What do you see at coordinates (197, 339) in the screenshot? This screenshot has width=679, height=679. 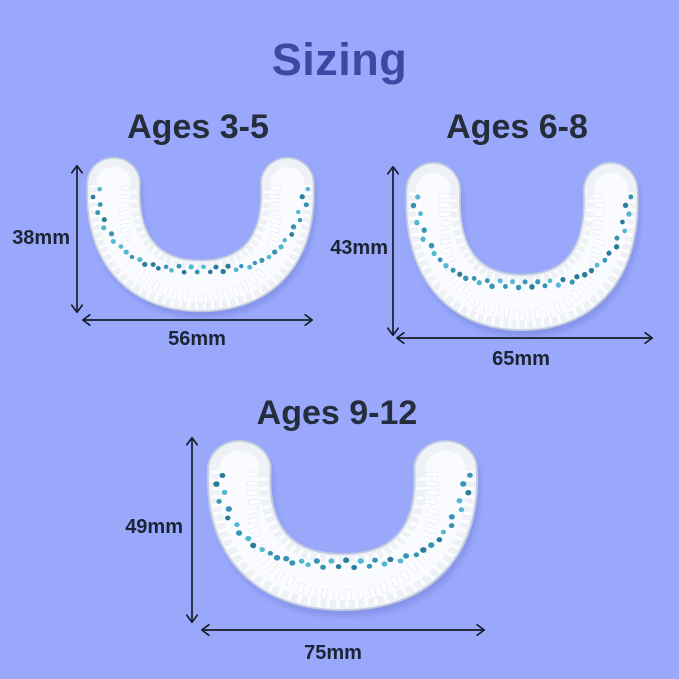 I see `width-measurement: 56mm` at bounding box center [197, 339].